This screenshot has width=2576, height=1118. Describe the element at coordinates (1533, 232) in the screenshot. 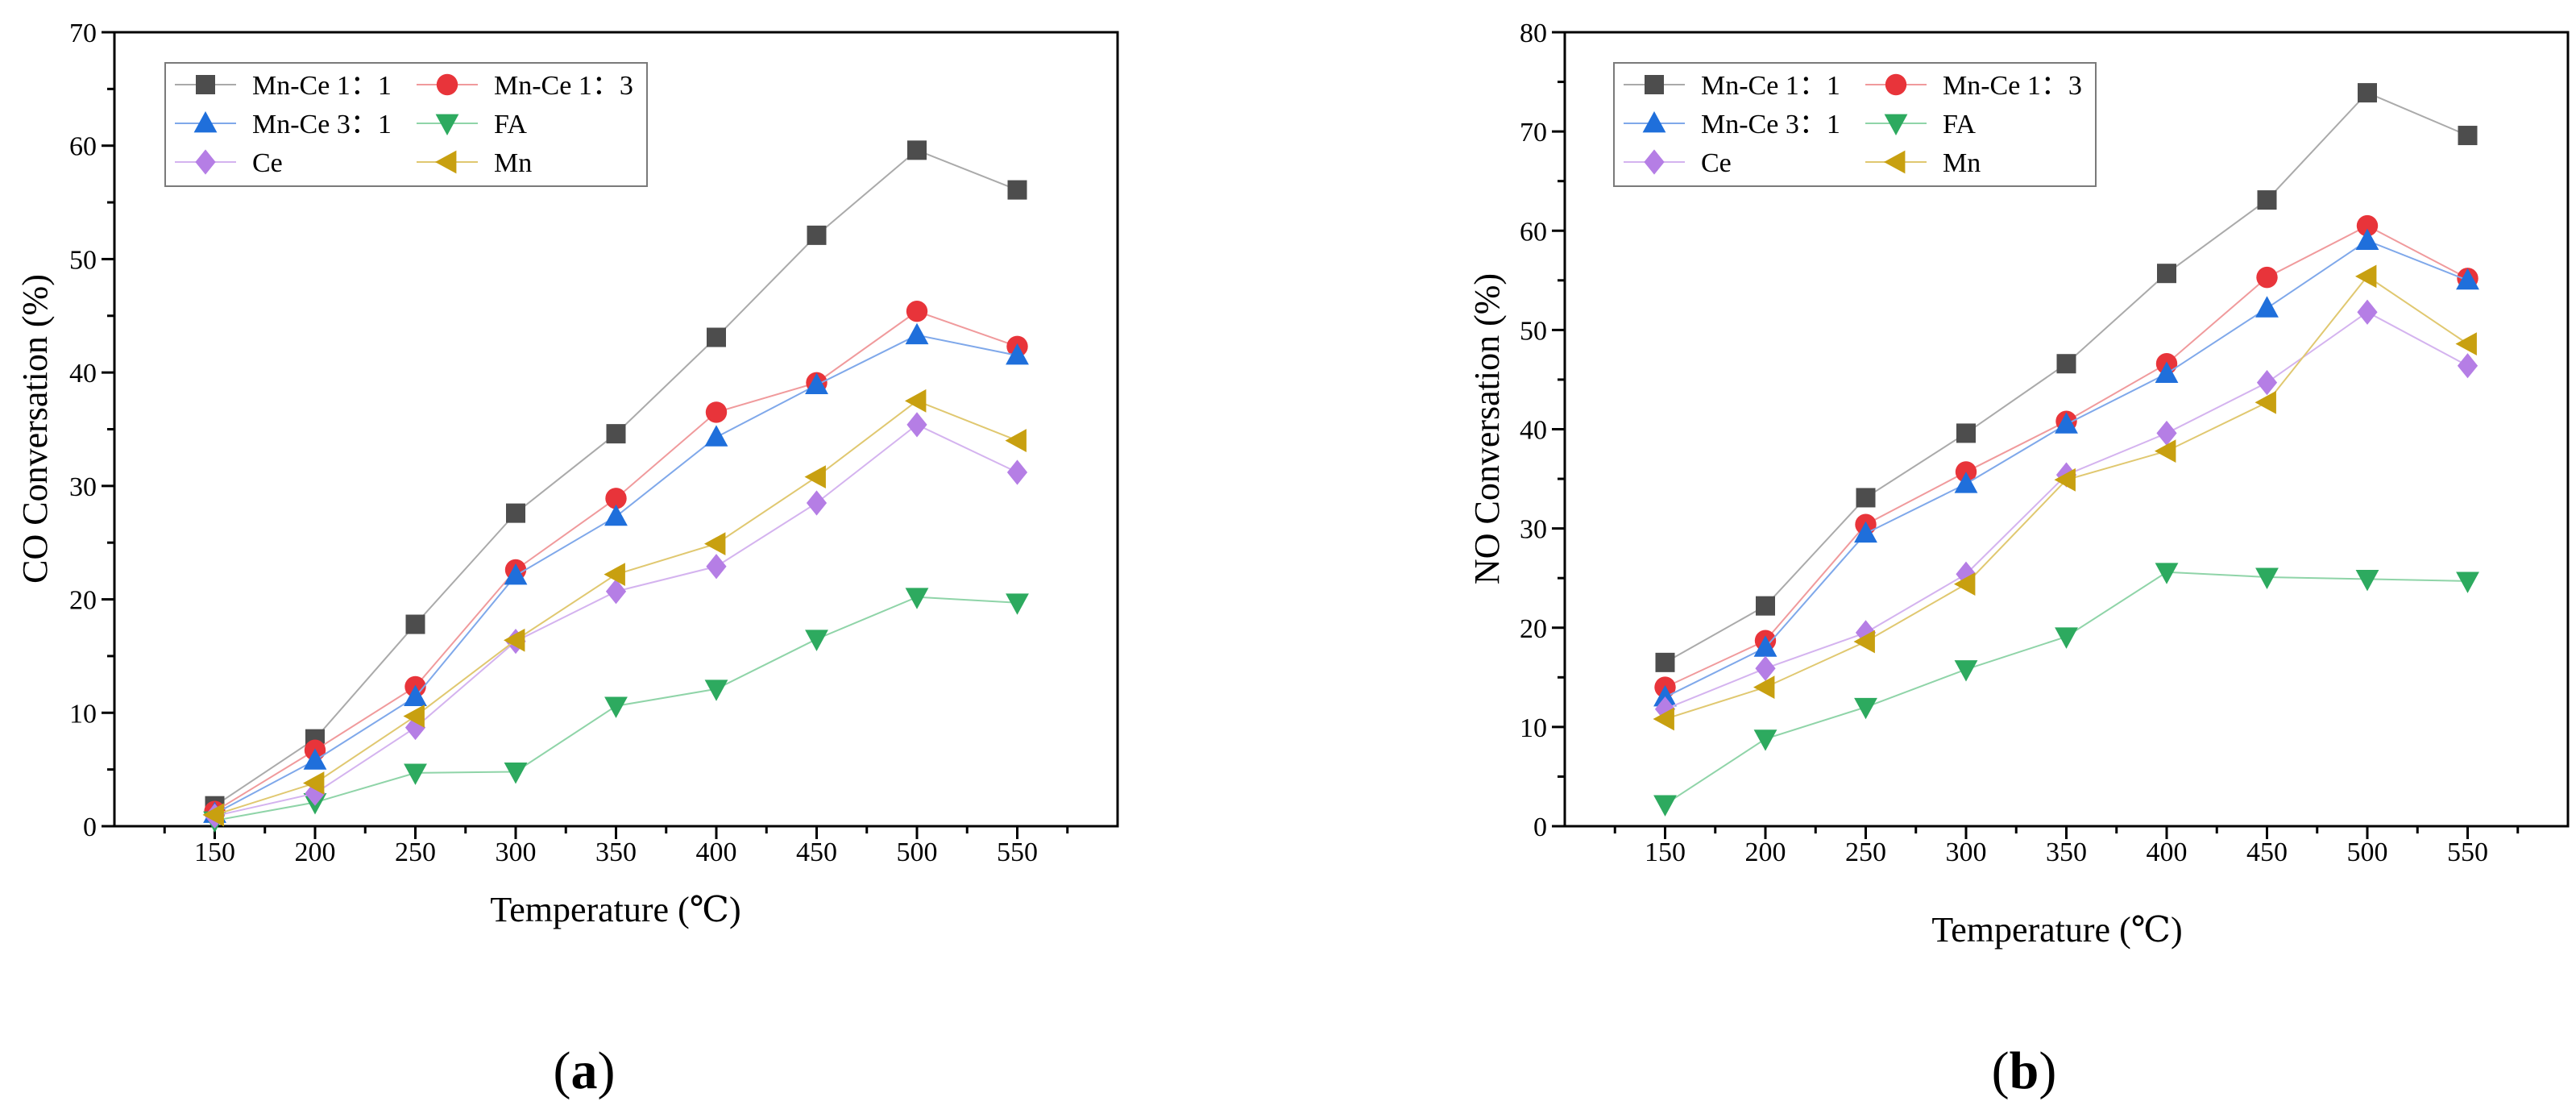

I see `y-tick-label: 60` at that location.